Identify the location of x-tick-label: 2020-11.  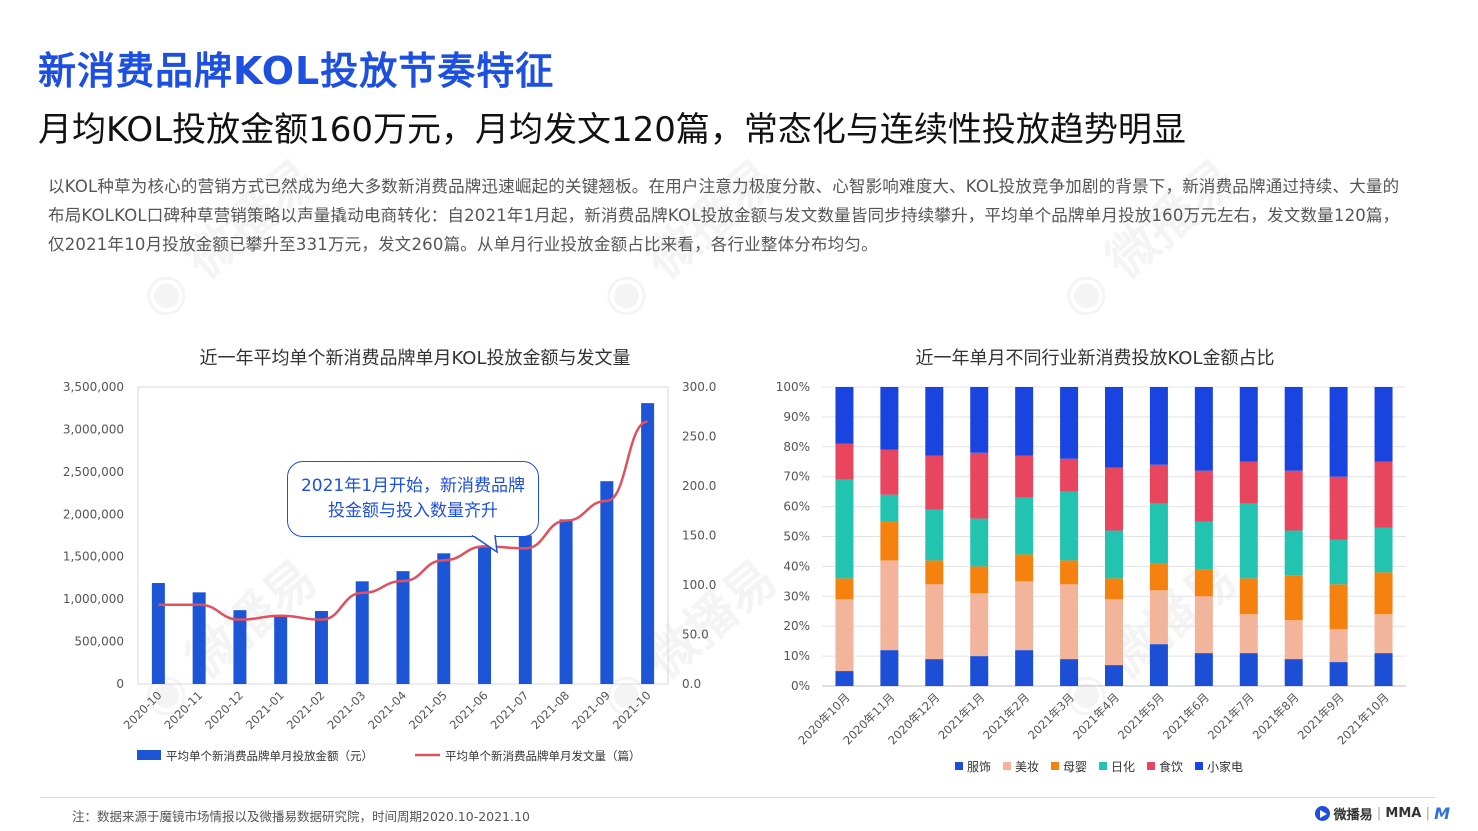
(183, 710).